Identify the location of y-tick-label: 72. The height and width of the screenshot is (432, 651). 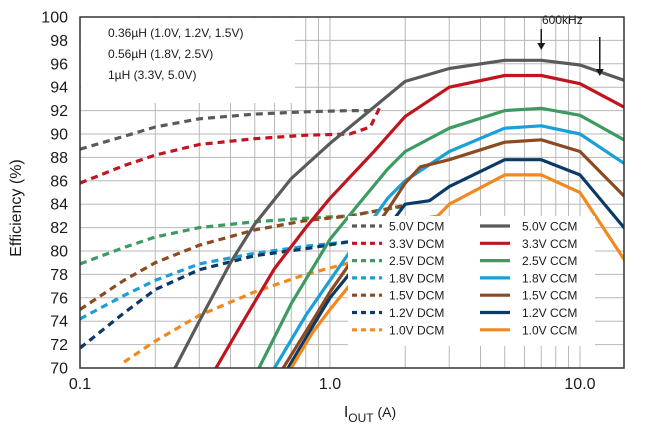
(59, 345).